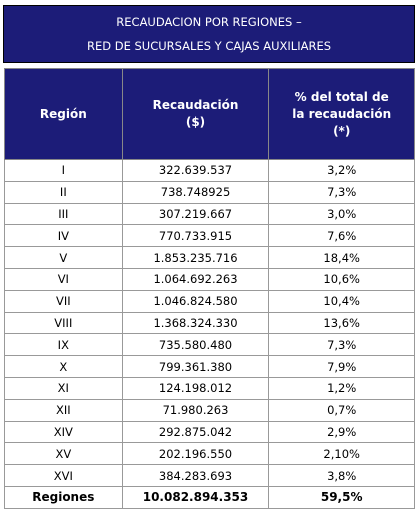  Describe the element at coordinates (63, 214) in the screenshot. I see `cell: III` at that location.